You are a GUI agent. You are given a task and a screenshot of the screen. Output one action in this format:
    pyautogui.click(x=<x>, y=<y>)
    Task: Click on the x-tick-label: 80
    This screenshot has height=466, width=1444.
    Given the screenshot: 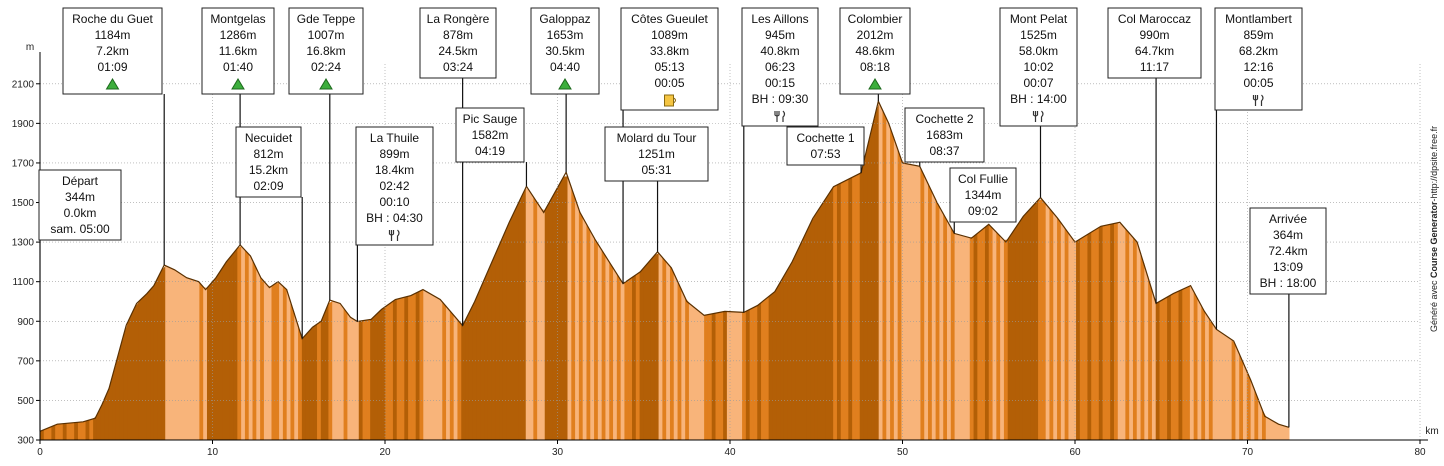 What is the action you would take?
    pyautogui.click(x=1420, y=452)
    